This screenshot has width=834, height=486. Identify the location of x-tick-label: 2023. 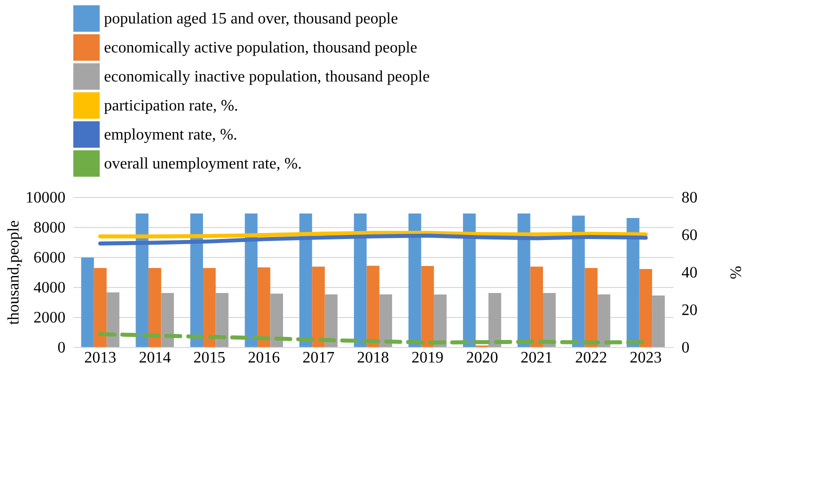
(646, 358).